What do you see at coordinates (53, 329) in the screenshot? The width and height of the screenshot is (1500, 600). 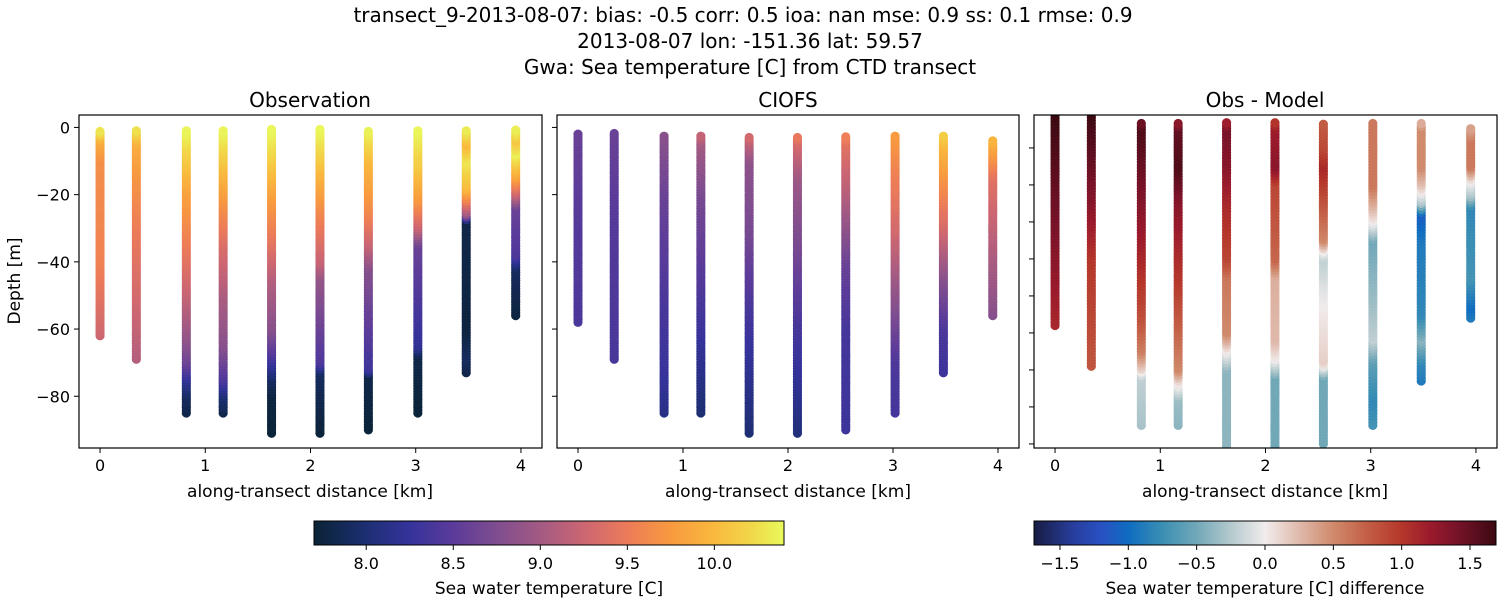 I see `y-tick-label: −60` at bounding box center [53, 329].